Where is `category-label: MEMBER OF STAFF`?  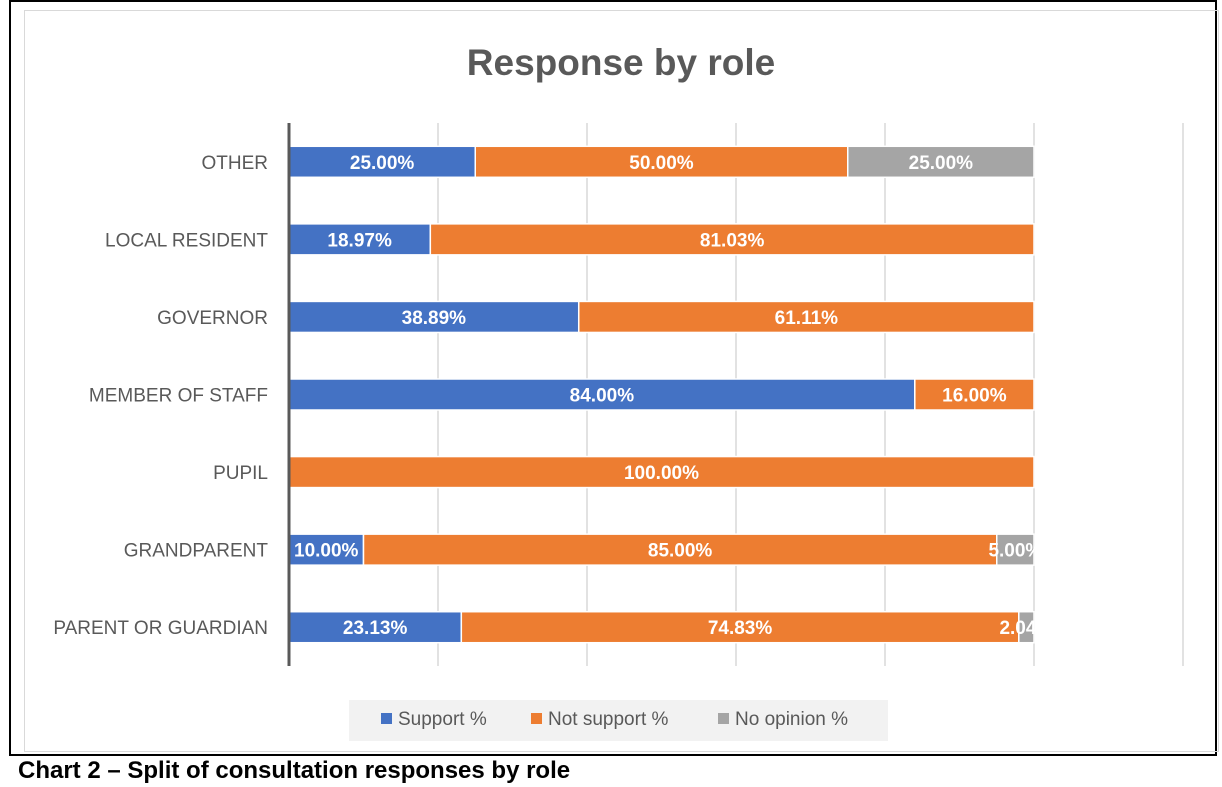 category-label: MEMBER OF STAFF is located at coordinates (178, 396).